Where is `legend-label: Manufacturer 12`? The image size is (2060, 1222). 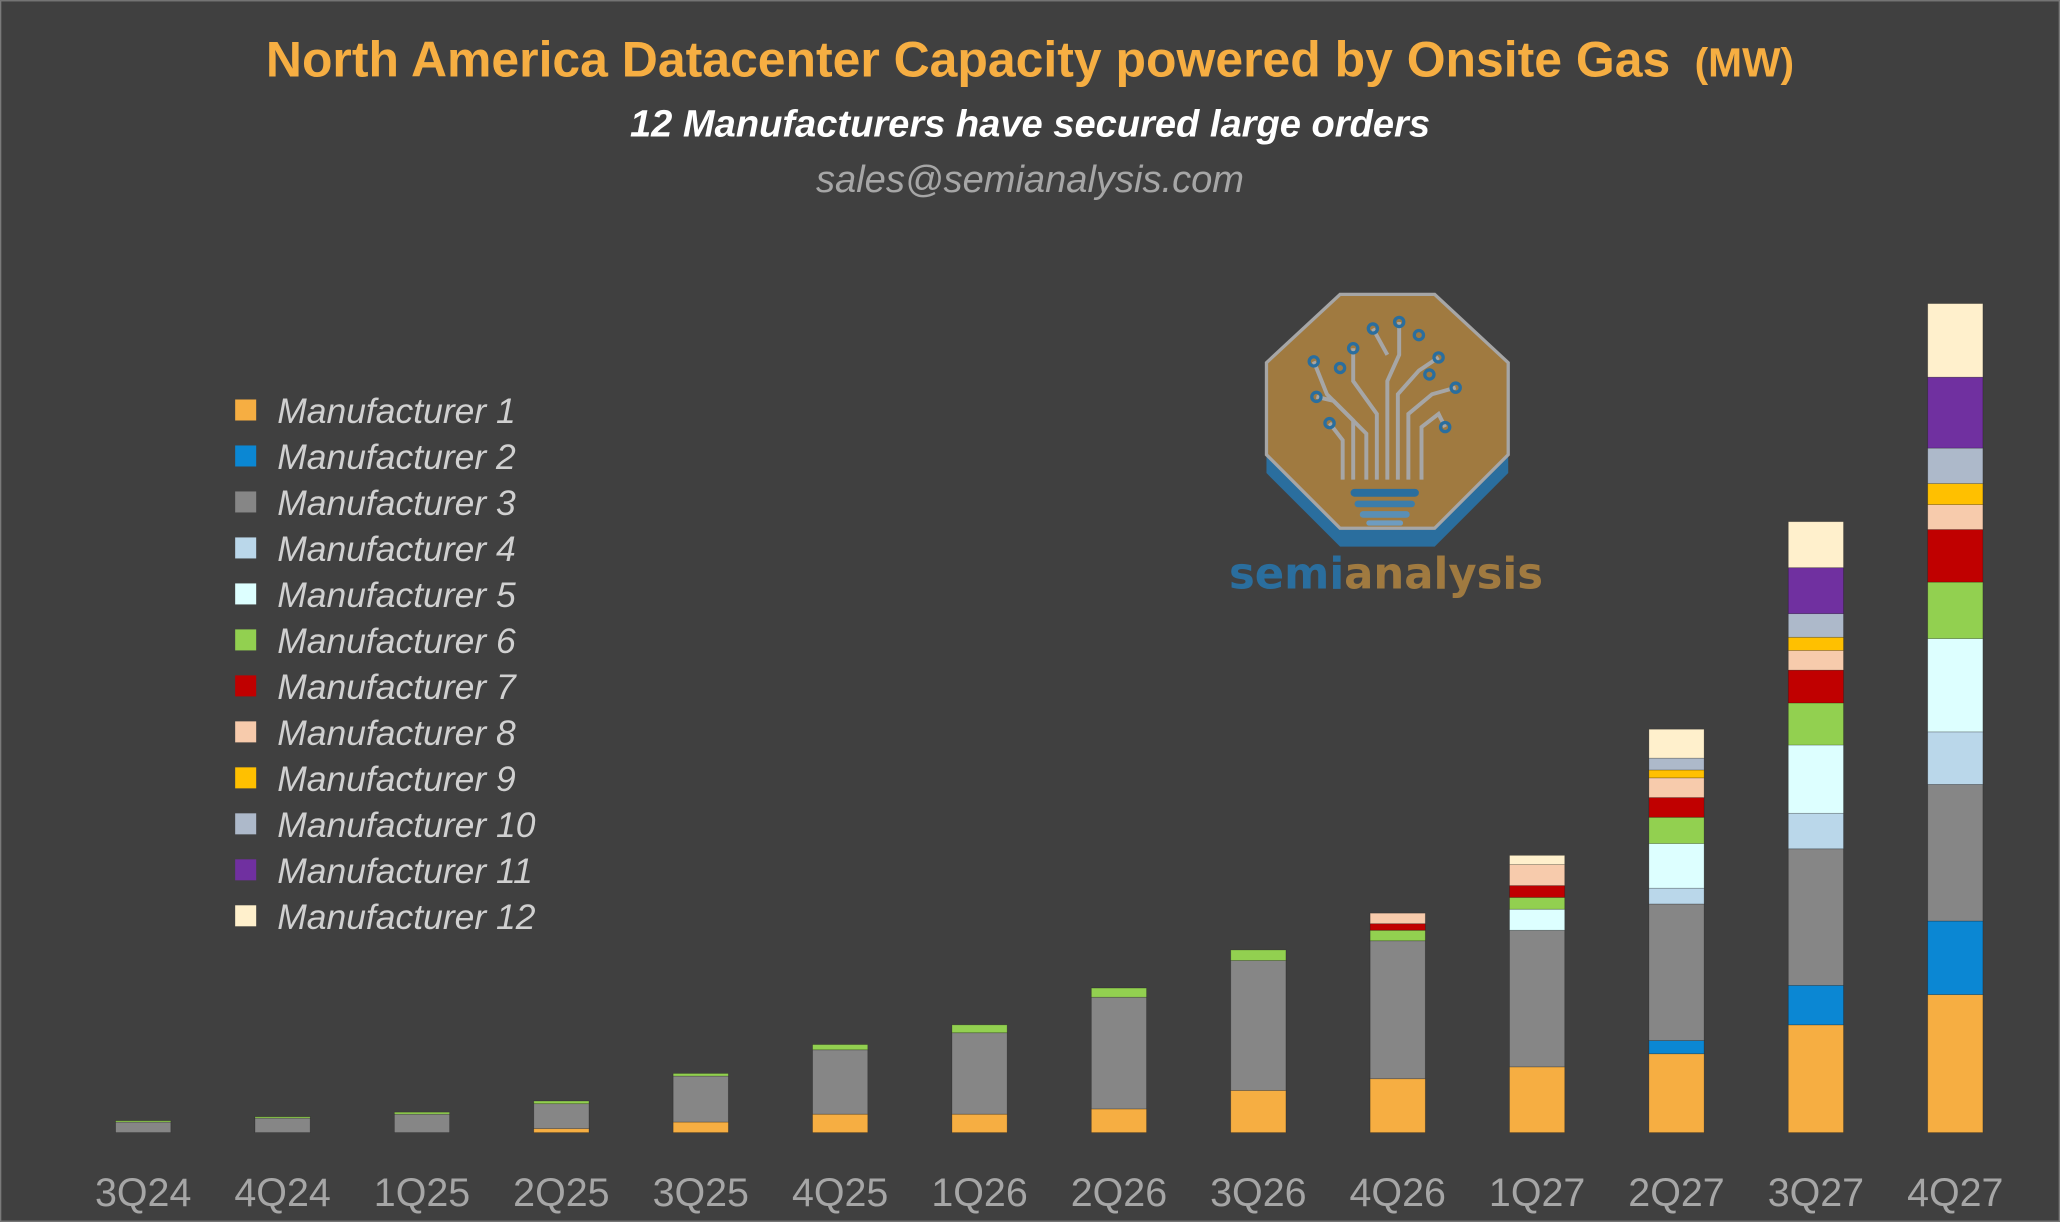
legend-label: Manufacturer 12 is located at coordinates (406, 917).